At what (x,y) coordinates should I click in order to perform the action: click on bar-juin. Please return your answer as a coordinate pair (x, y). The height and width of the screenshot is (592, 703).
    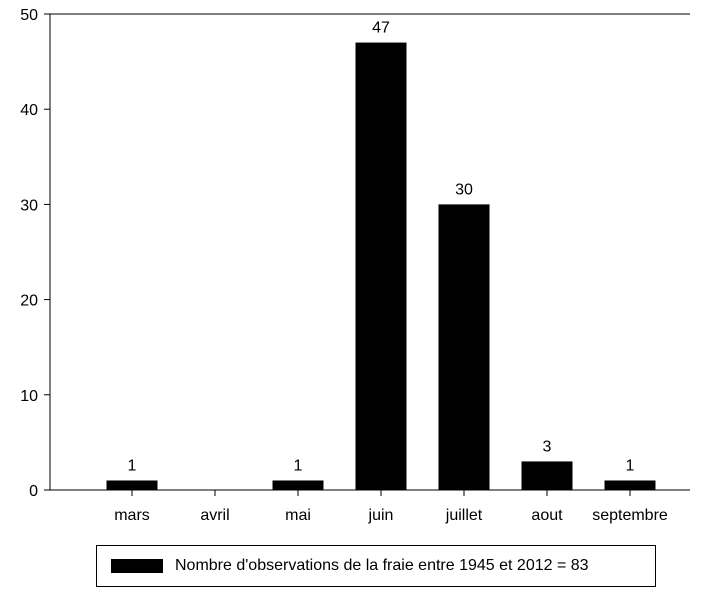
    Looking at the image, I should click on (381, 266).